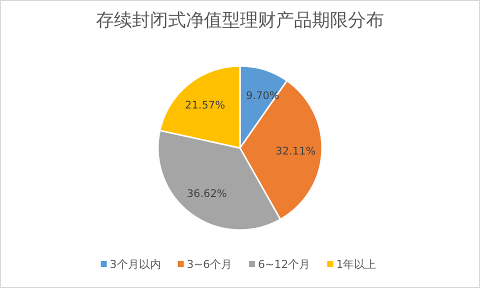 This screenshot has height=288, width=480. What do you see at coordinates (356, 264) in the screenshot?
I see `legend-label: 1年以上` at bounding box center [356, 264].